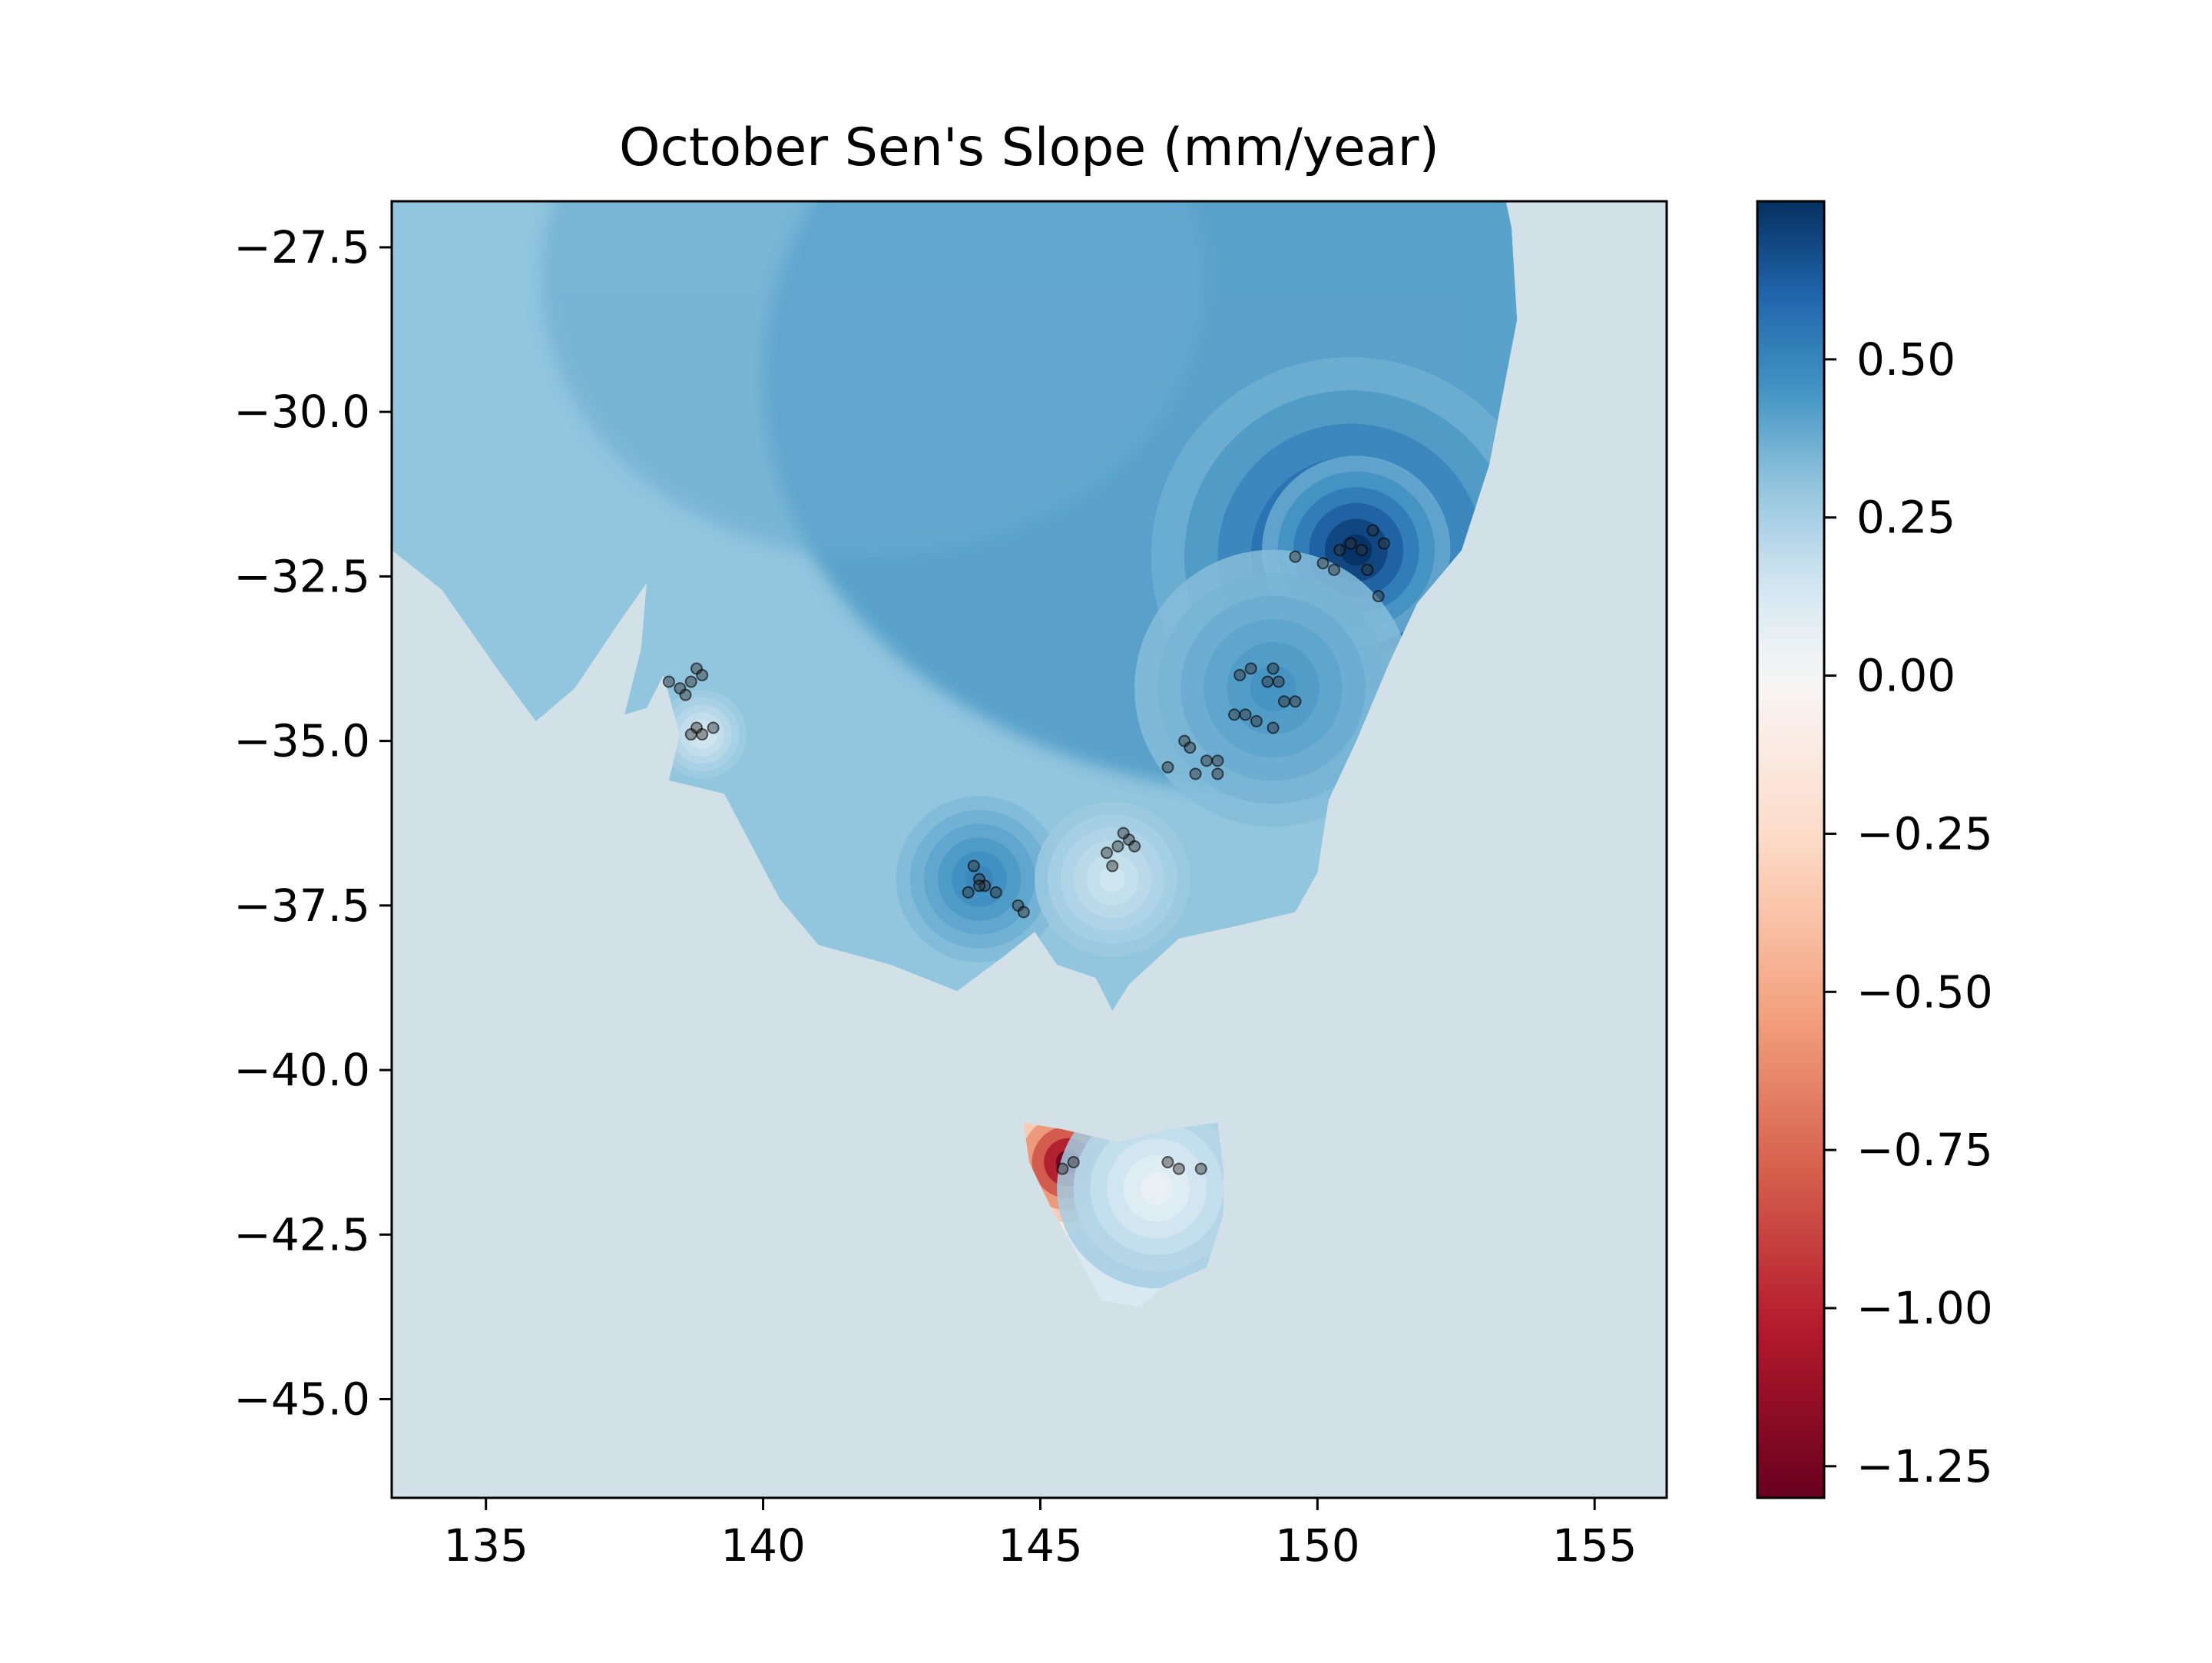  I want to click on colorbar-tick-label: −0.25, so click(1925, 834).